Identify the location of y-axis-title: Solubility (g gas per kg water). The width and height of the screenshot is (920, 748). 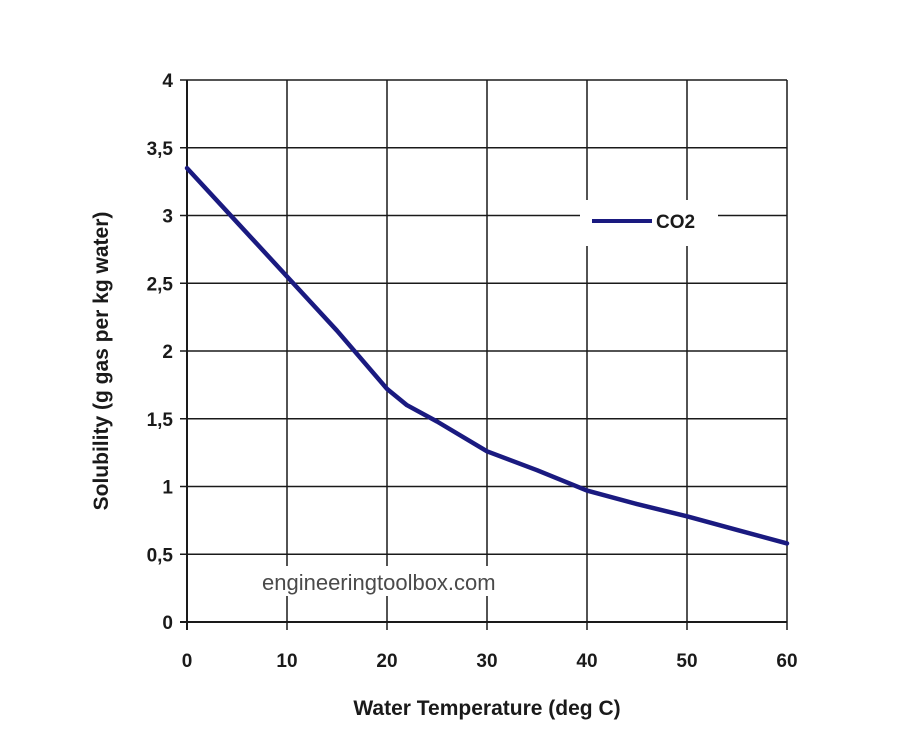
(101, 361).